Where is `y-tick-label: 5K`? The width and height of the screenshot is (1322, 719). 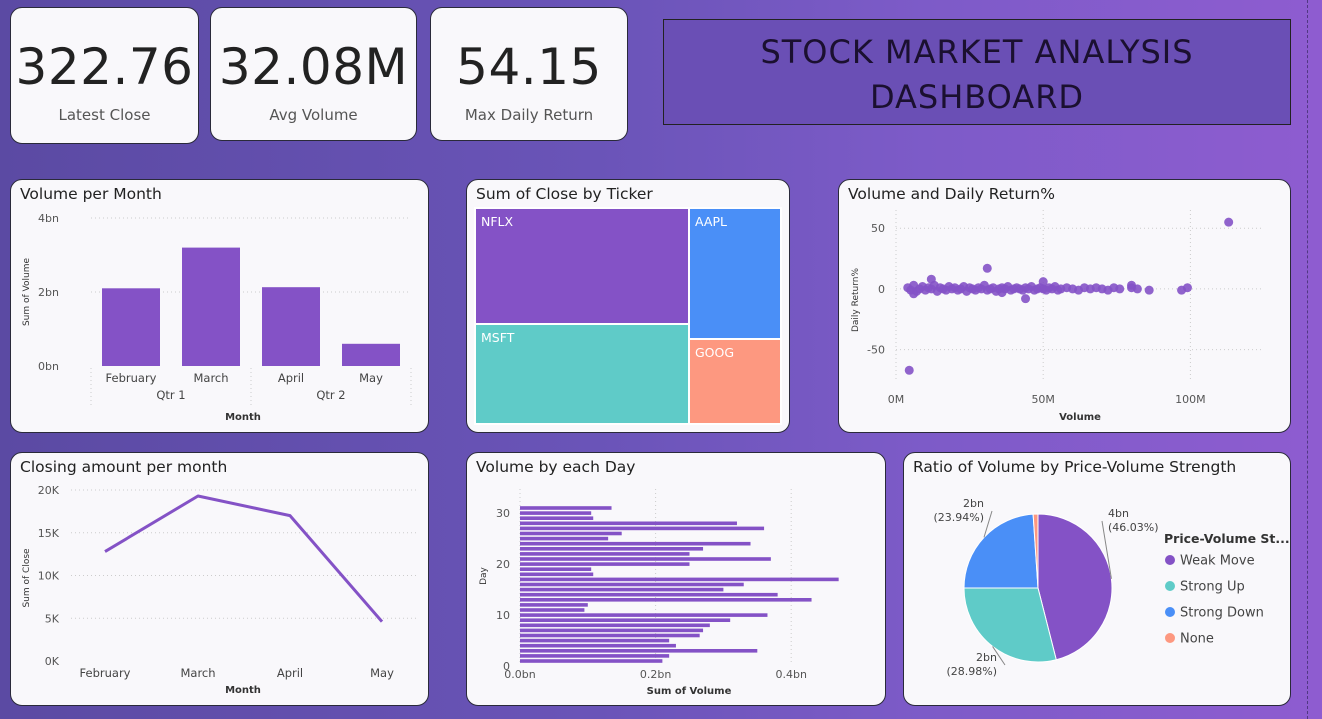
y-tick-label: 5K is located at coordinates (52, 618).